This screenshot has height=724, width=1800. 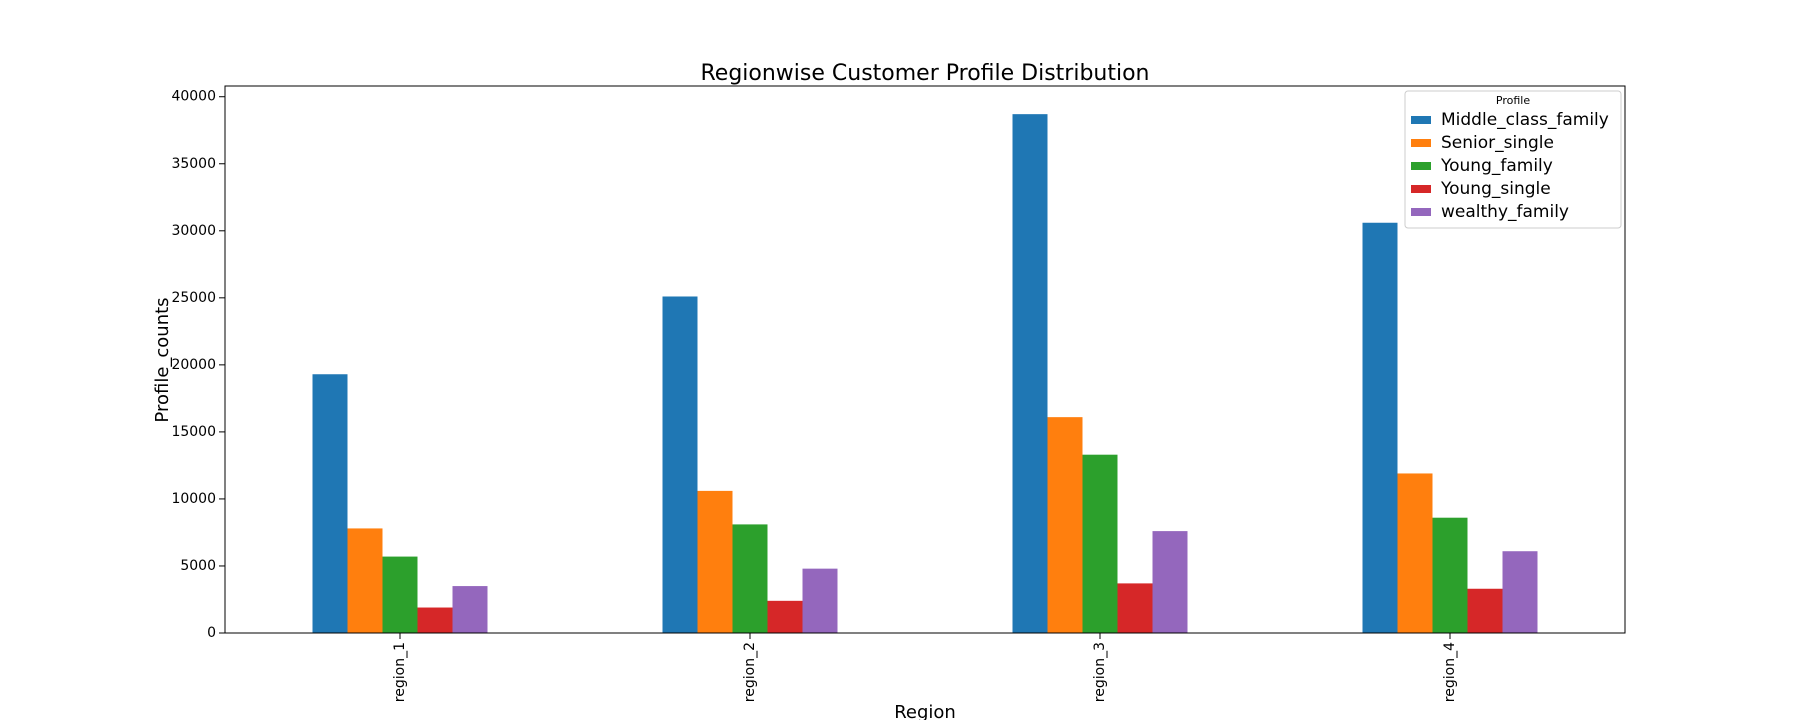 What do you see at coordinates (1135, 608) in the screenshot?
I see `bar-region_3-Young_single` at bounding box center [1135, 608].